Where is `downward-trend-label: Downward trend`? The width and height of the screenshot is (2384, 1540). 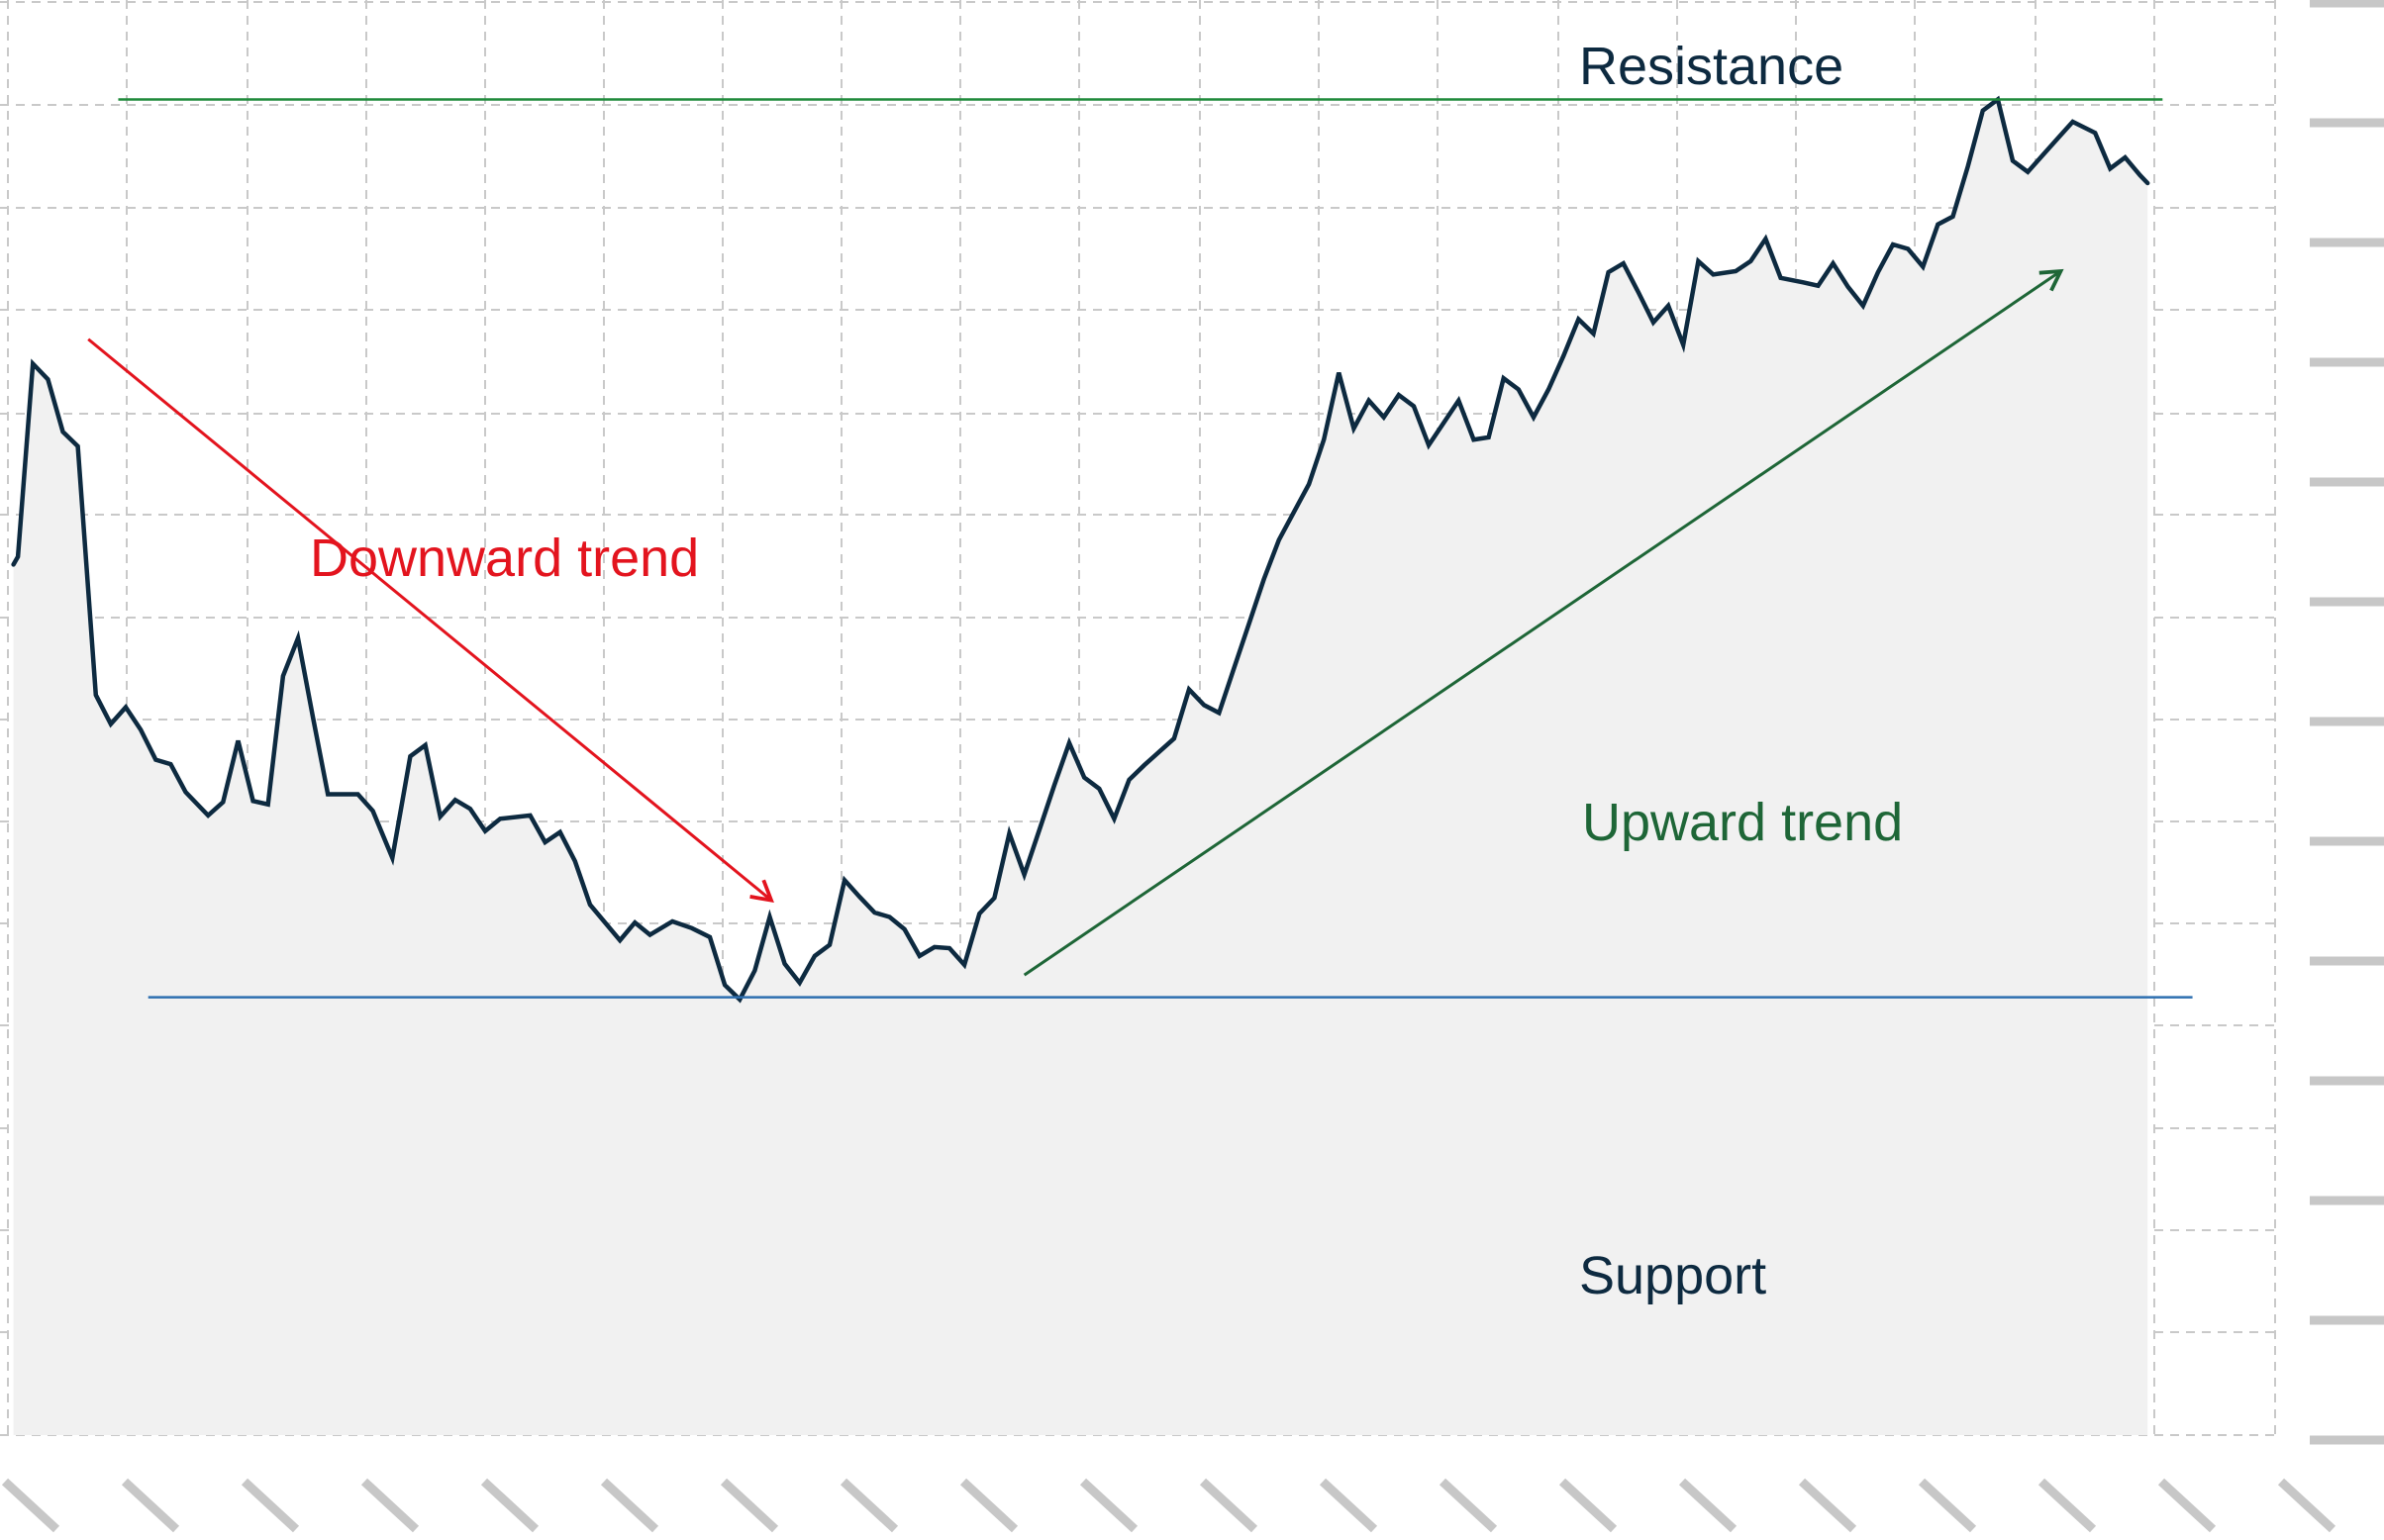 downward-trend-label: Downward trend is located at coordinates (504, 558).